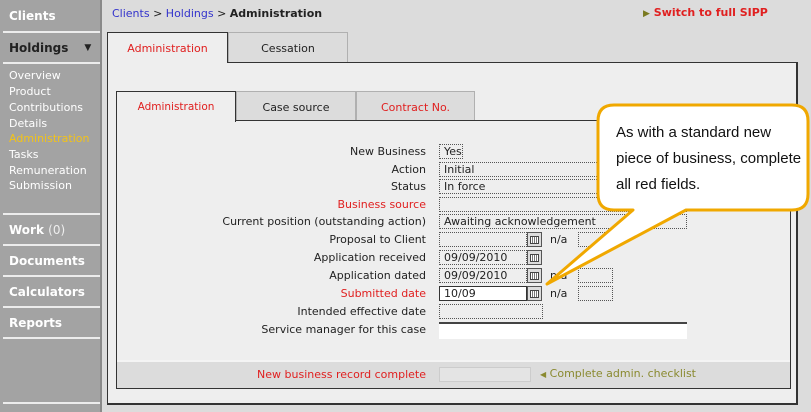  I want to click on proposal-date-field, so click(483, 239).